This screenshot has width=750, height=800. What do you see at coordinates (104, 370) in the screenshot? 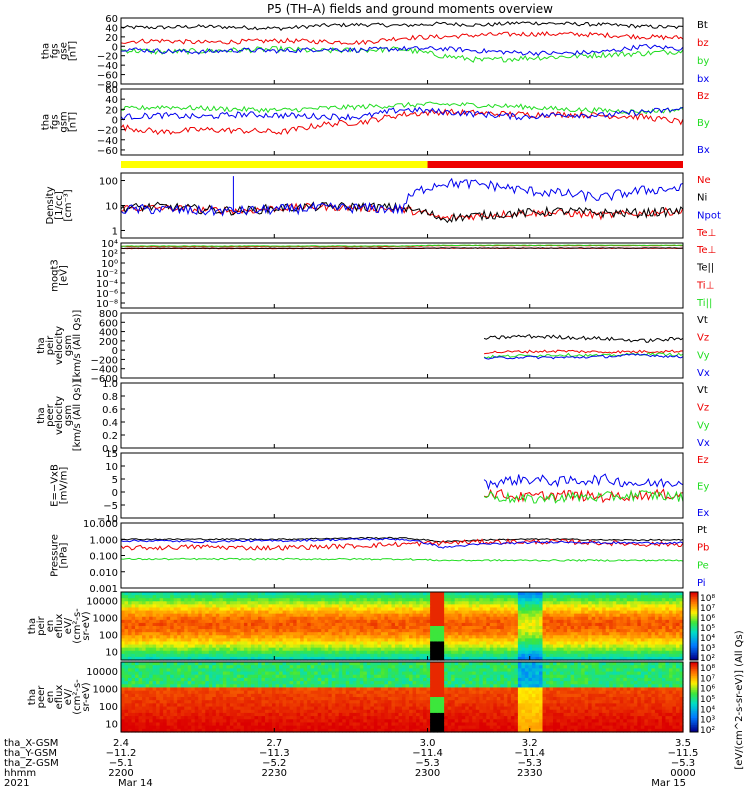
I see `y-tick-label: −400` at bounding box center [104, 370].